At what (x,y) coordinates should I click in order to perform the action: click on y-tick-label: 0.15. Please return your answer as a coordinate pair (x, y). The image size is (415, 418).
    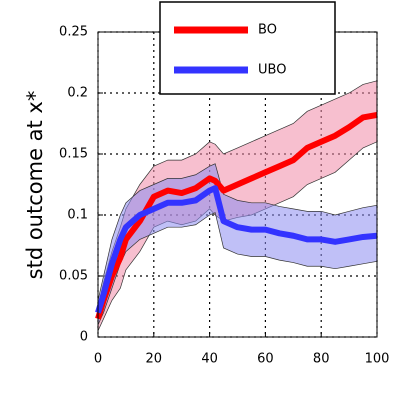
    Looking at the image, I should click on (73, 154).